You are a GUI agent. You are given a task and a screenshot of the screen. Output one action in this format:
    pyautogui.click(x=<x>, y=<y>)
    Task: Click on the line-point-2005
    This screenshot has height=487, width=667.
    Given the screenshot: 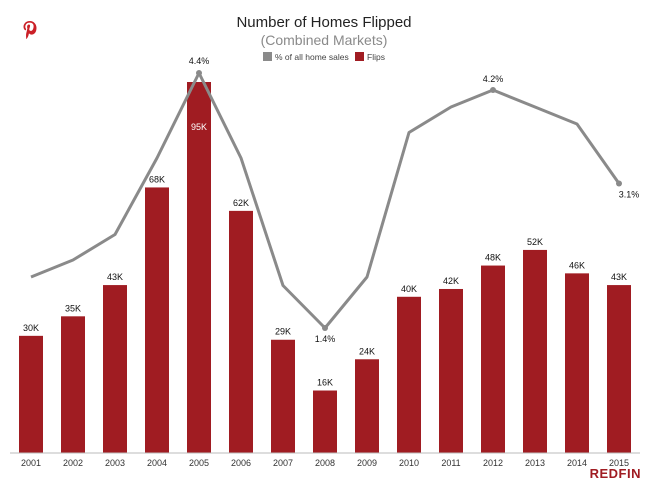 What is the action you would take?
    pyautogui.click(x=199, y=73)
    